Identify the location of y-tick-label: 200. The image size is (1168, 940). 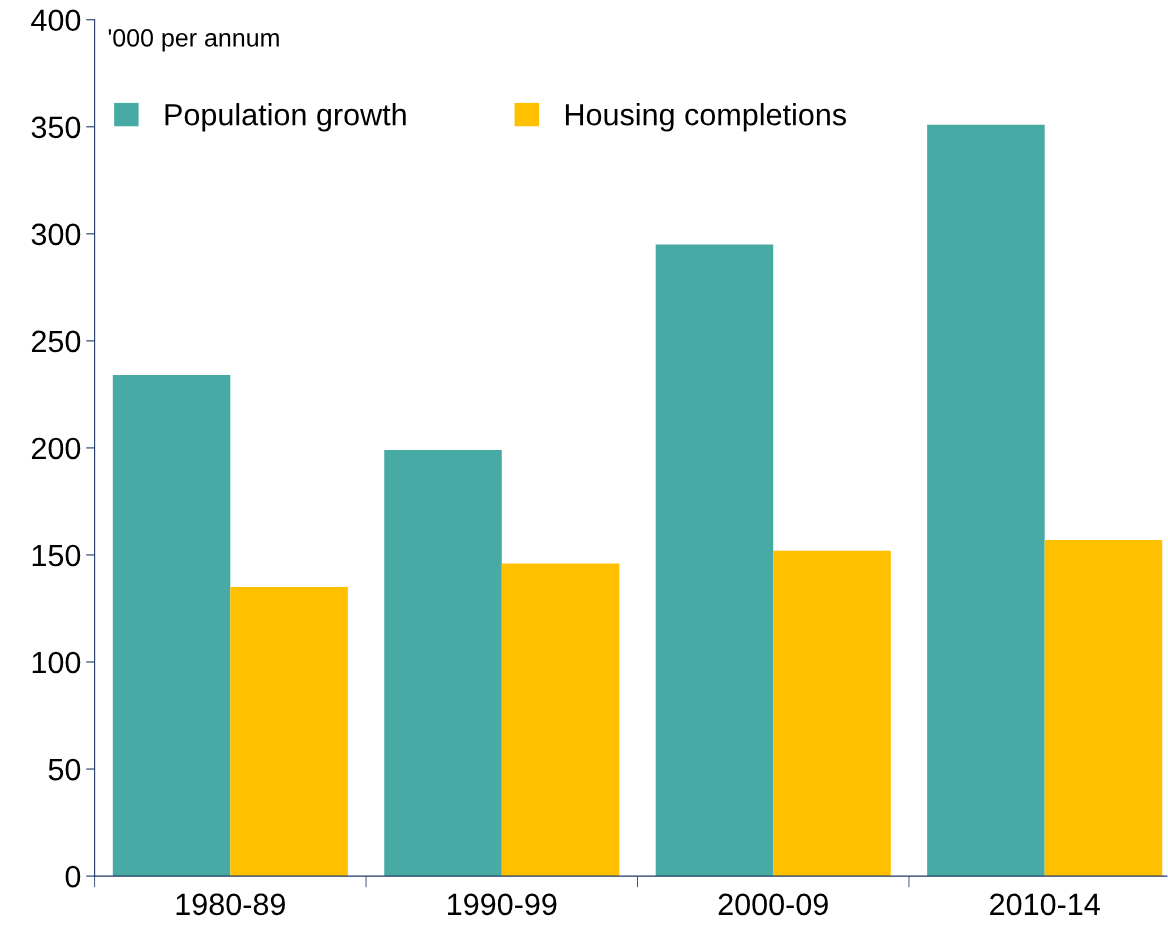
(56, 448).